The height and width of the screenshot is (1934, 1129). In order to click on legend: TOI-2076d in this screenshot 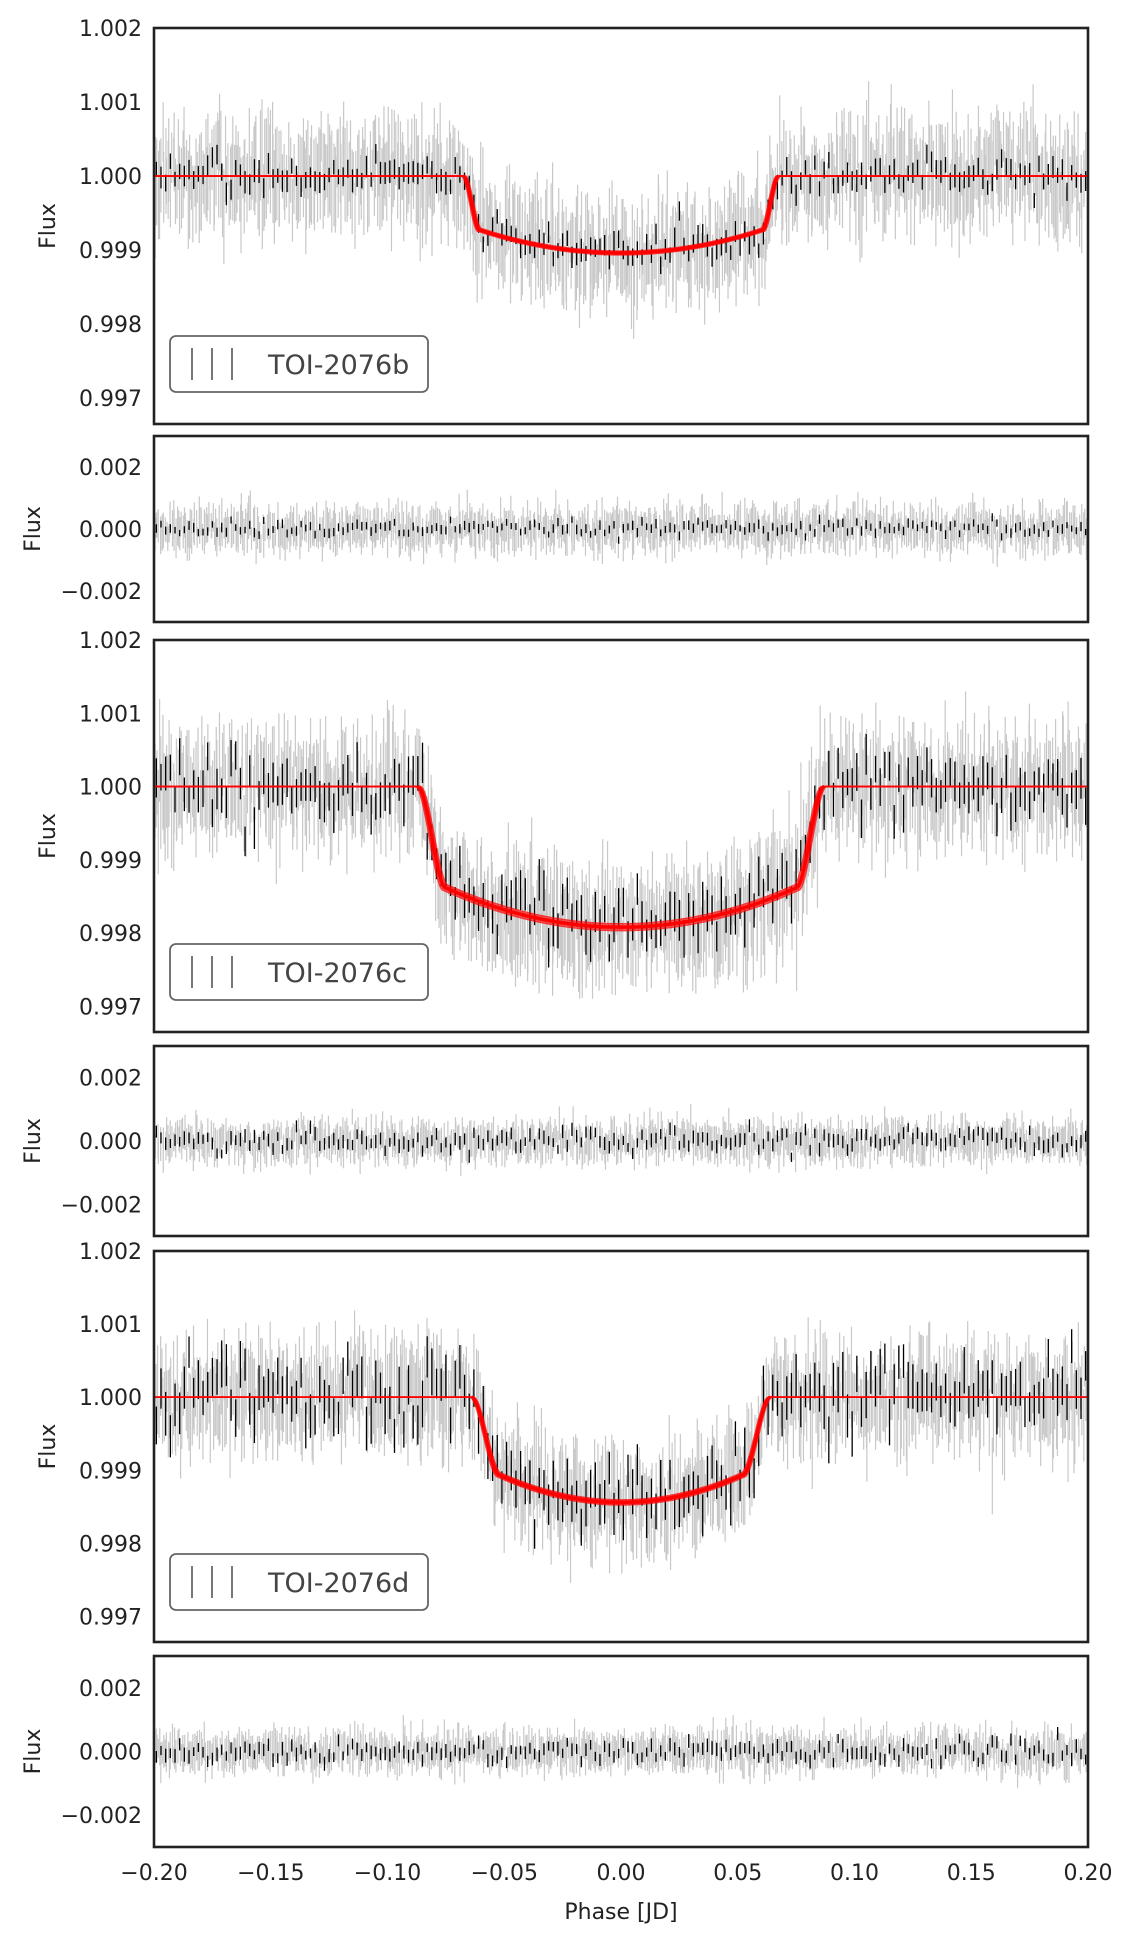, I will do `click(299, 1582)`.